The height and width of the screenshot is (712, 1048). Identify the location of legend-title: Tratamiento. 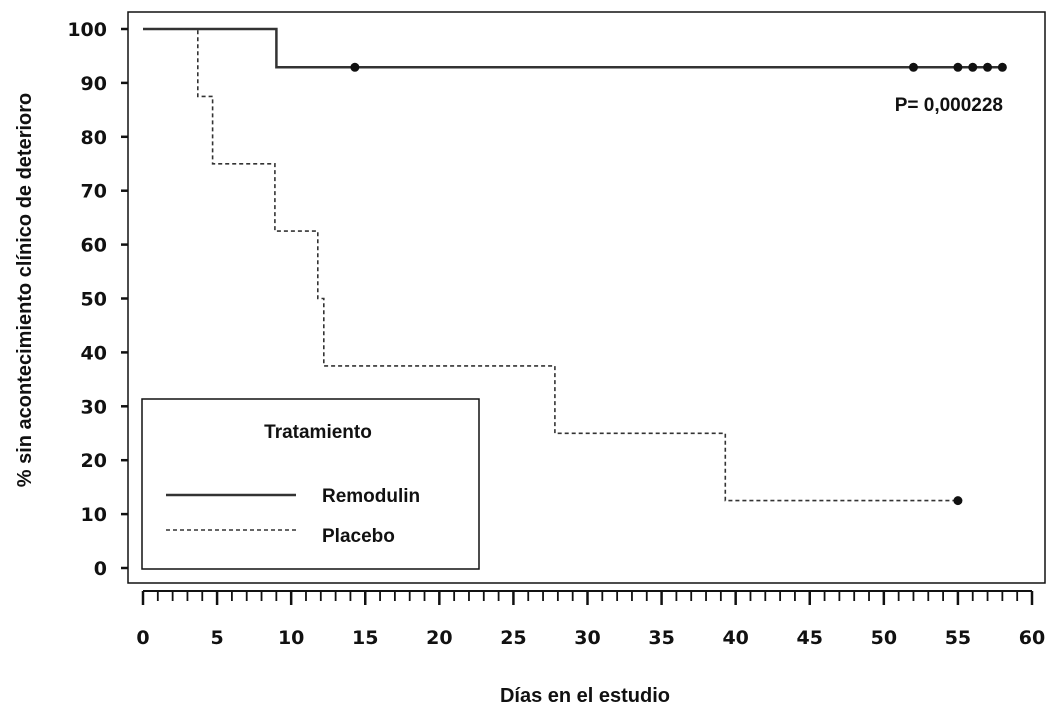
(318, 432).